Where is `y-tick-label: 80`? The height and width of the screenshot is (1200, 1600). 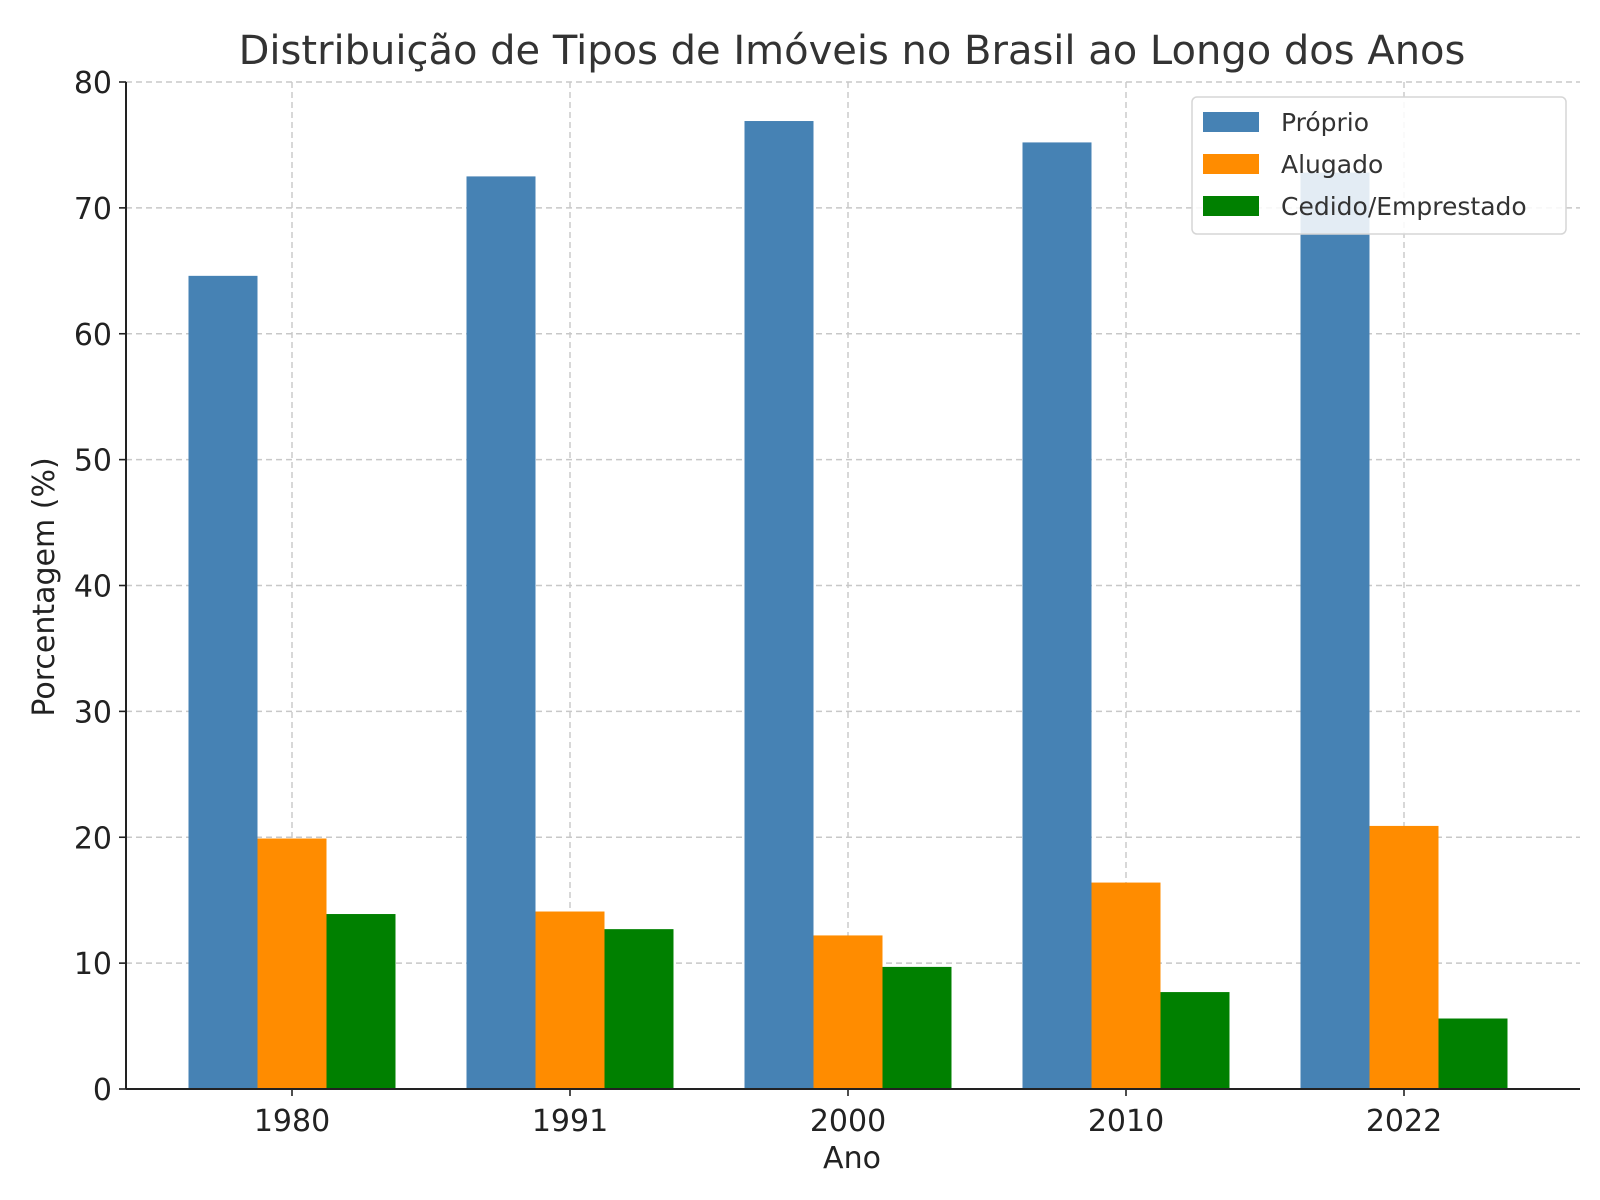
y-tick-label: 80 is located at coordinates (93, 83).